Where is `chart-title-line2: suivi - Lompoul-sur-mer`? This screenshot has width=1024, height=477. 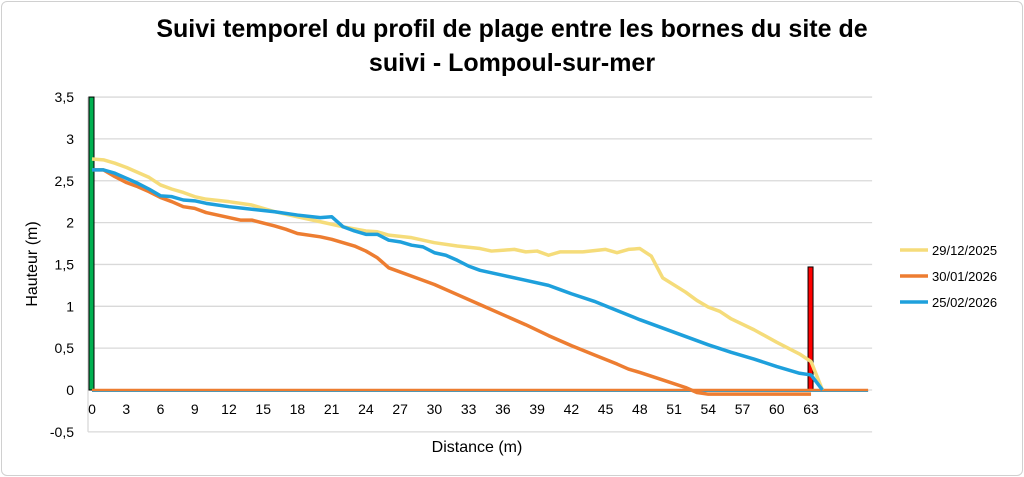
chart-title-line2: suivi - Lompoul-sur-mer is located at coordinates (512, 63).